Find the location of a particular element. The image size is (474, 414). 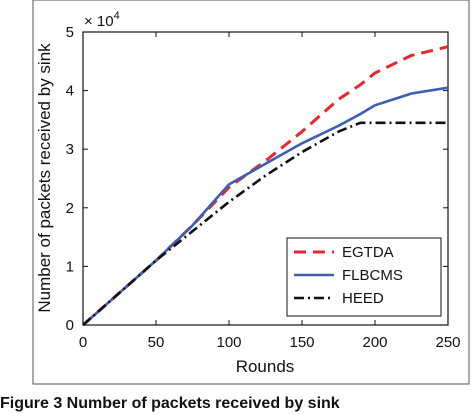

legend-box is located at coordinates (364, 277).